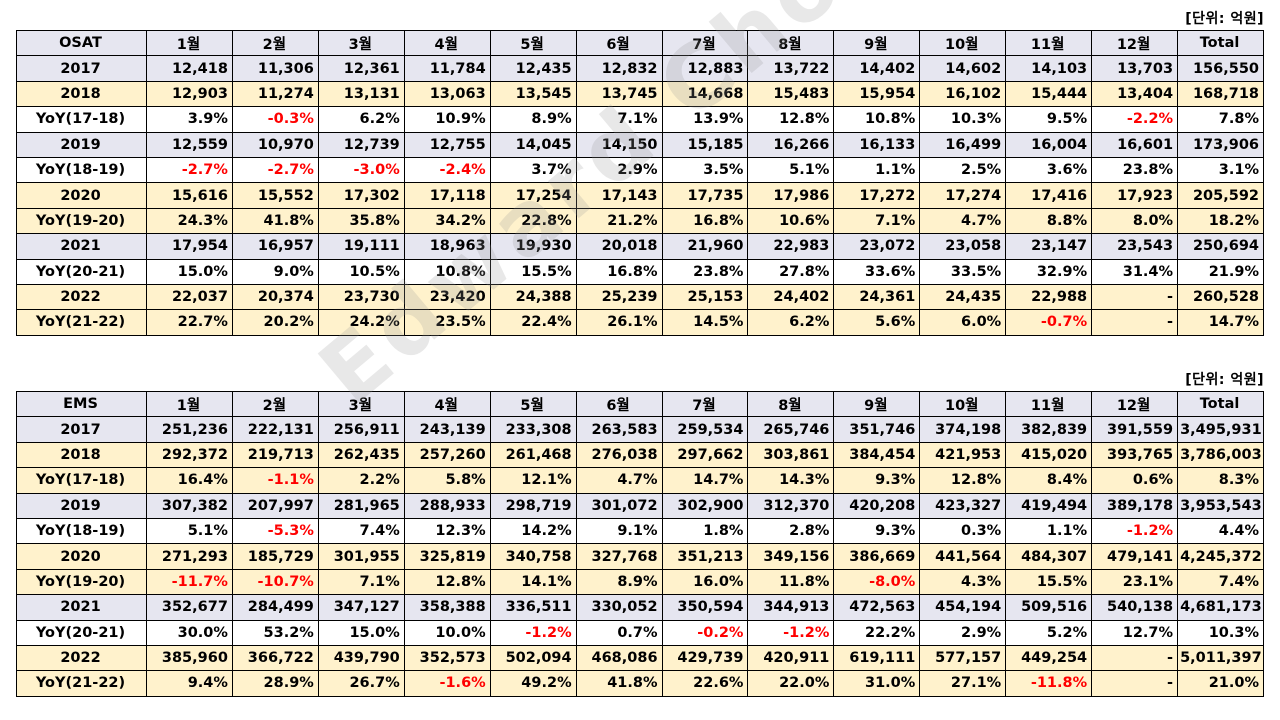 The width and height of the screenshot is (1280, 720). Describe the element at coordinates (189, 480) in the screenshot. I see `table-cell: 16.4%` at that location.